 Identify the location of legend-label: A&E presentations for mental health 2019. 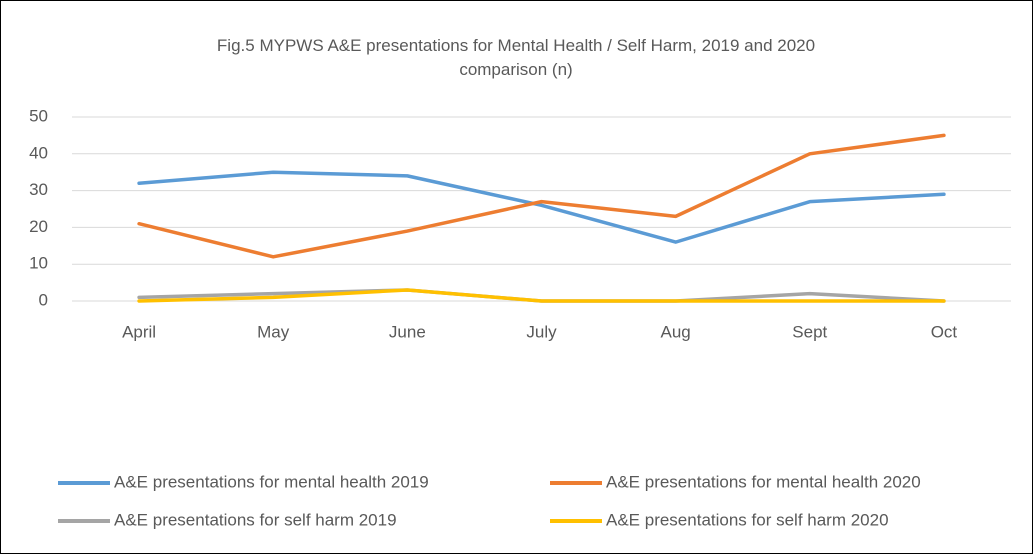
(271, 481).